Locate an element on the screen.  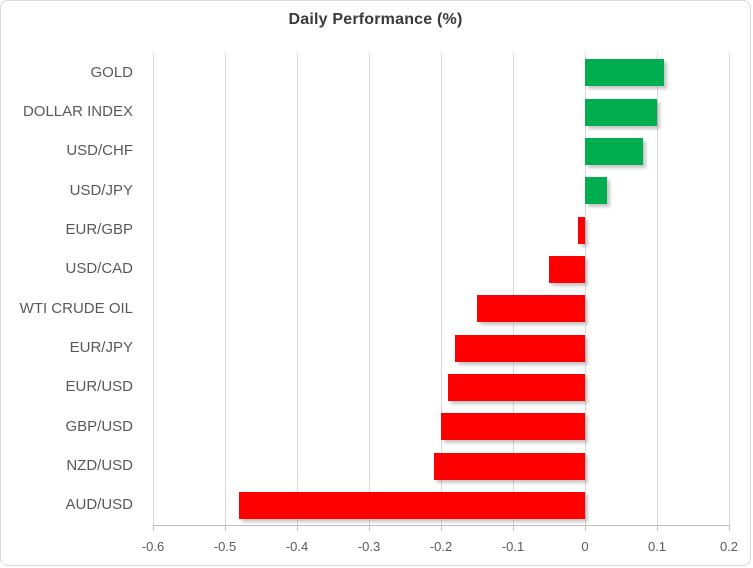
x-tick-label: 0.1 is located at coordinates (657, 546).